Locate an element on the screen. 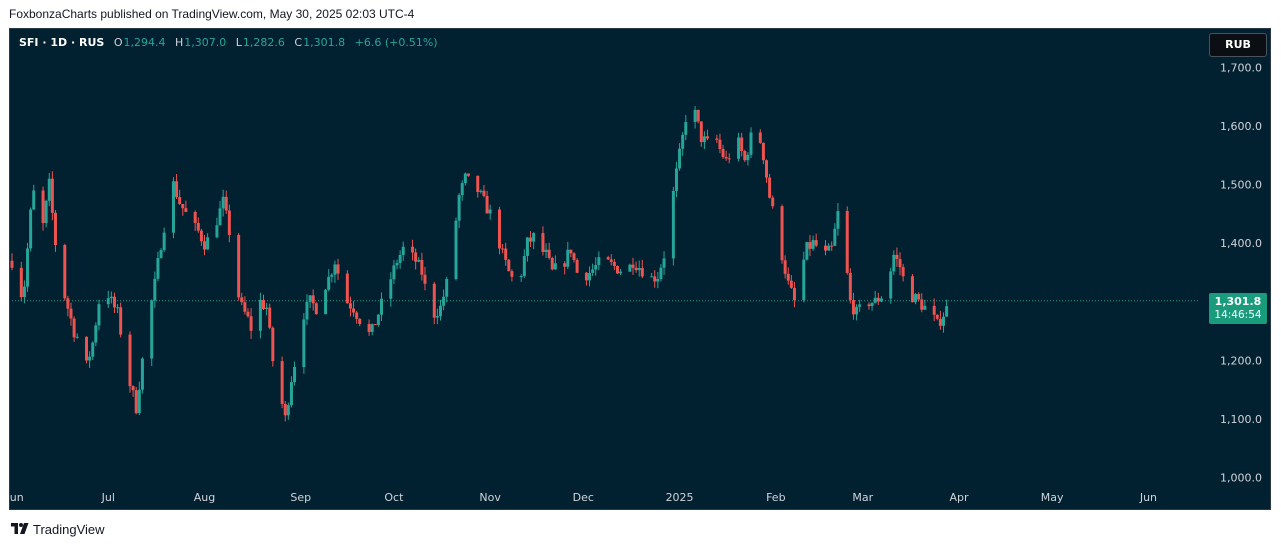 The width and height of the screenshot is (1281, 546). x-tick-label: Nov is located at coordinates (490, 497).